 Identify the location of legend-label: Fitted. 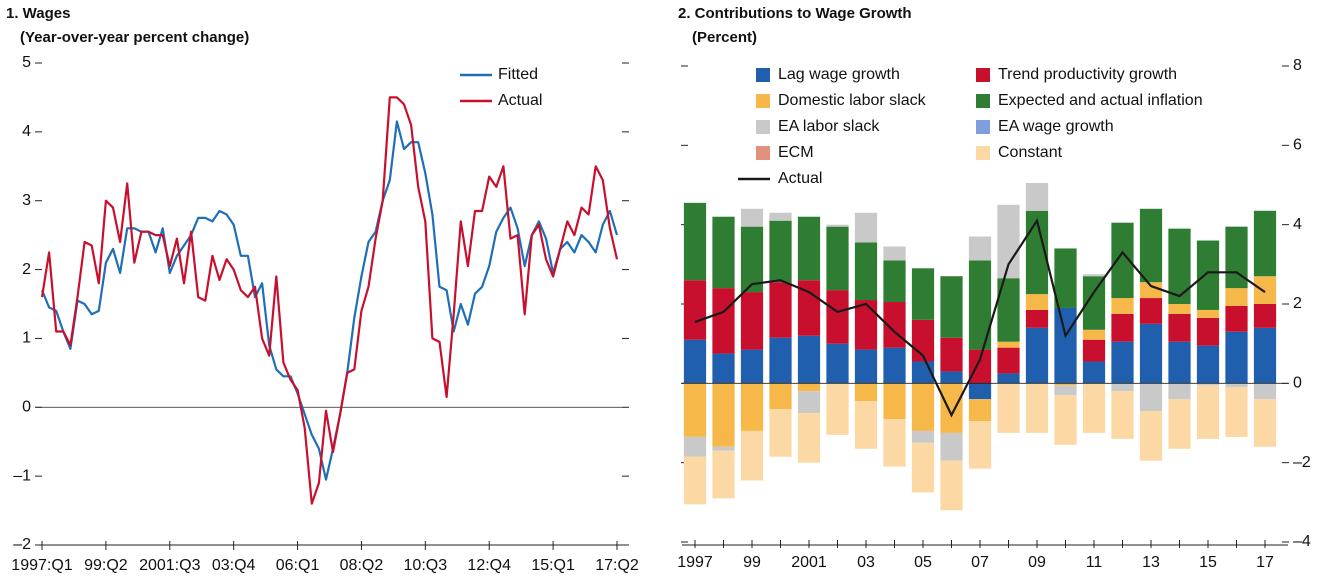
(518, 74).